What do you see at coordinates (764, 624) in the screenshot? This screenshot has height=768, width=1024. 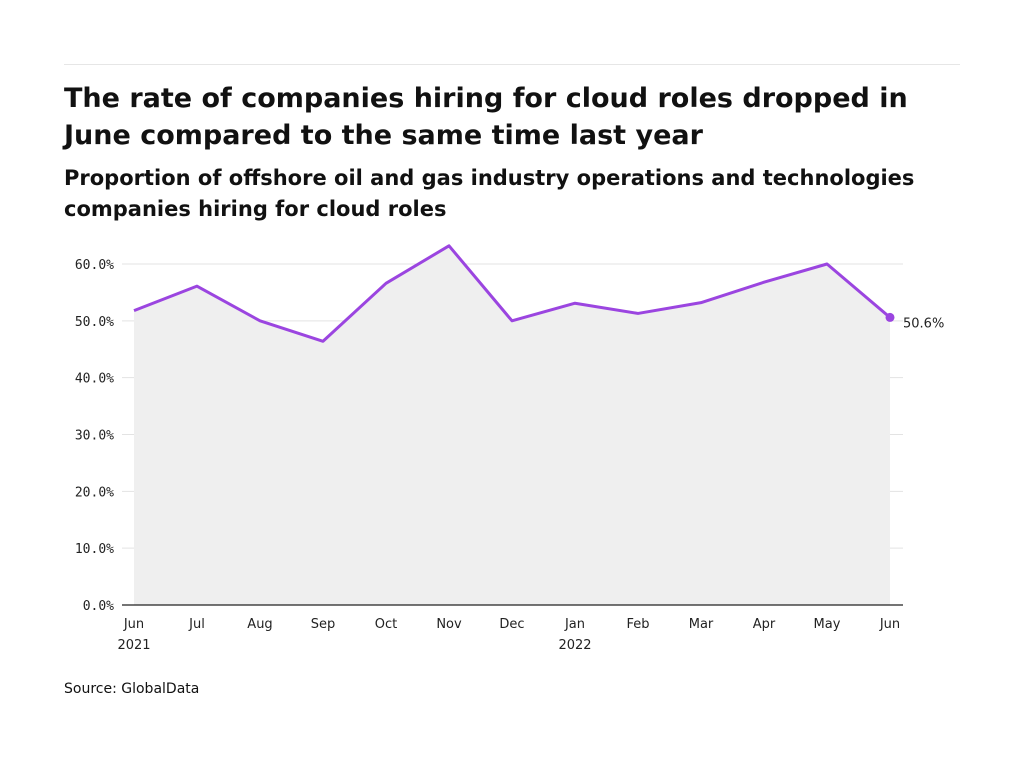 I see `x-tick-label: Apr` at bounding box center [764, 624].